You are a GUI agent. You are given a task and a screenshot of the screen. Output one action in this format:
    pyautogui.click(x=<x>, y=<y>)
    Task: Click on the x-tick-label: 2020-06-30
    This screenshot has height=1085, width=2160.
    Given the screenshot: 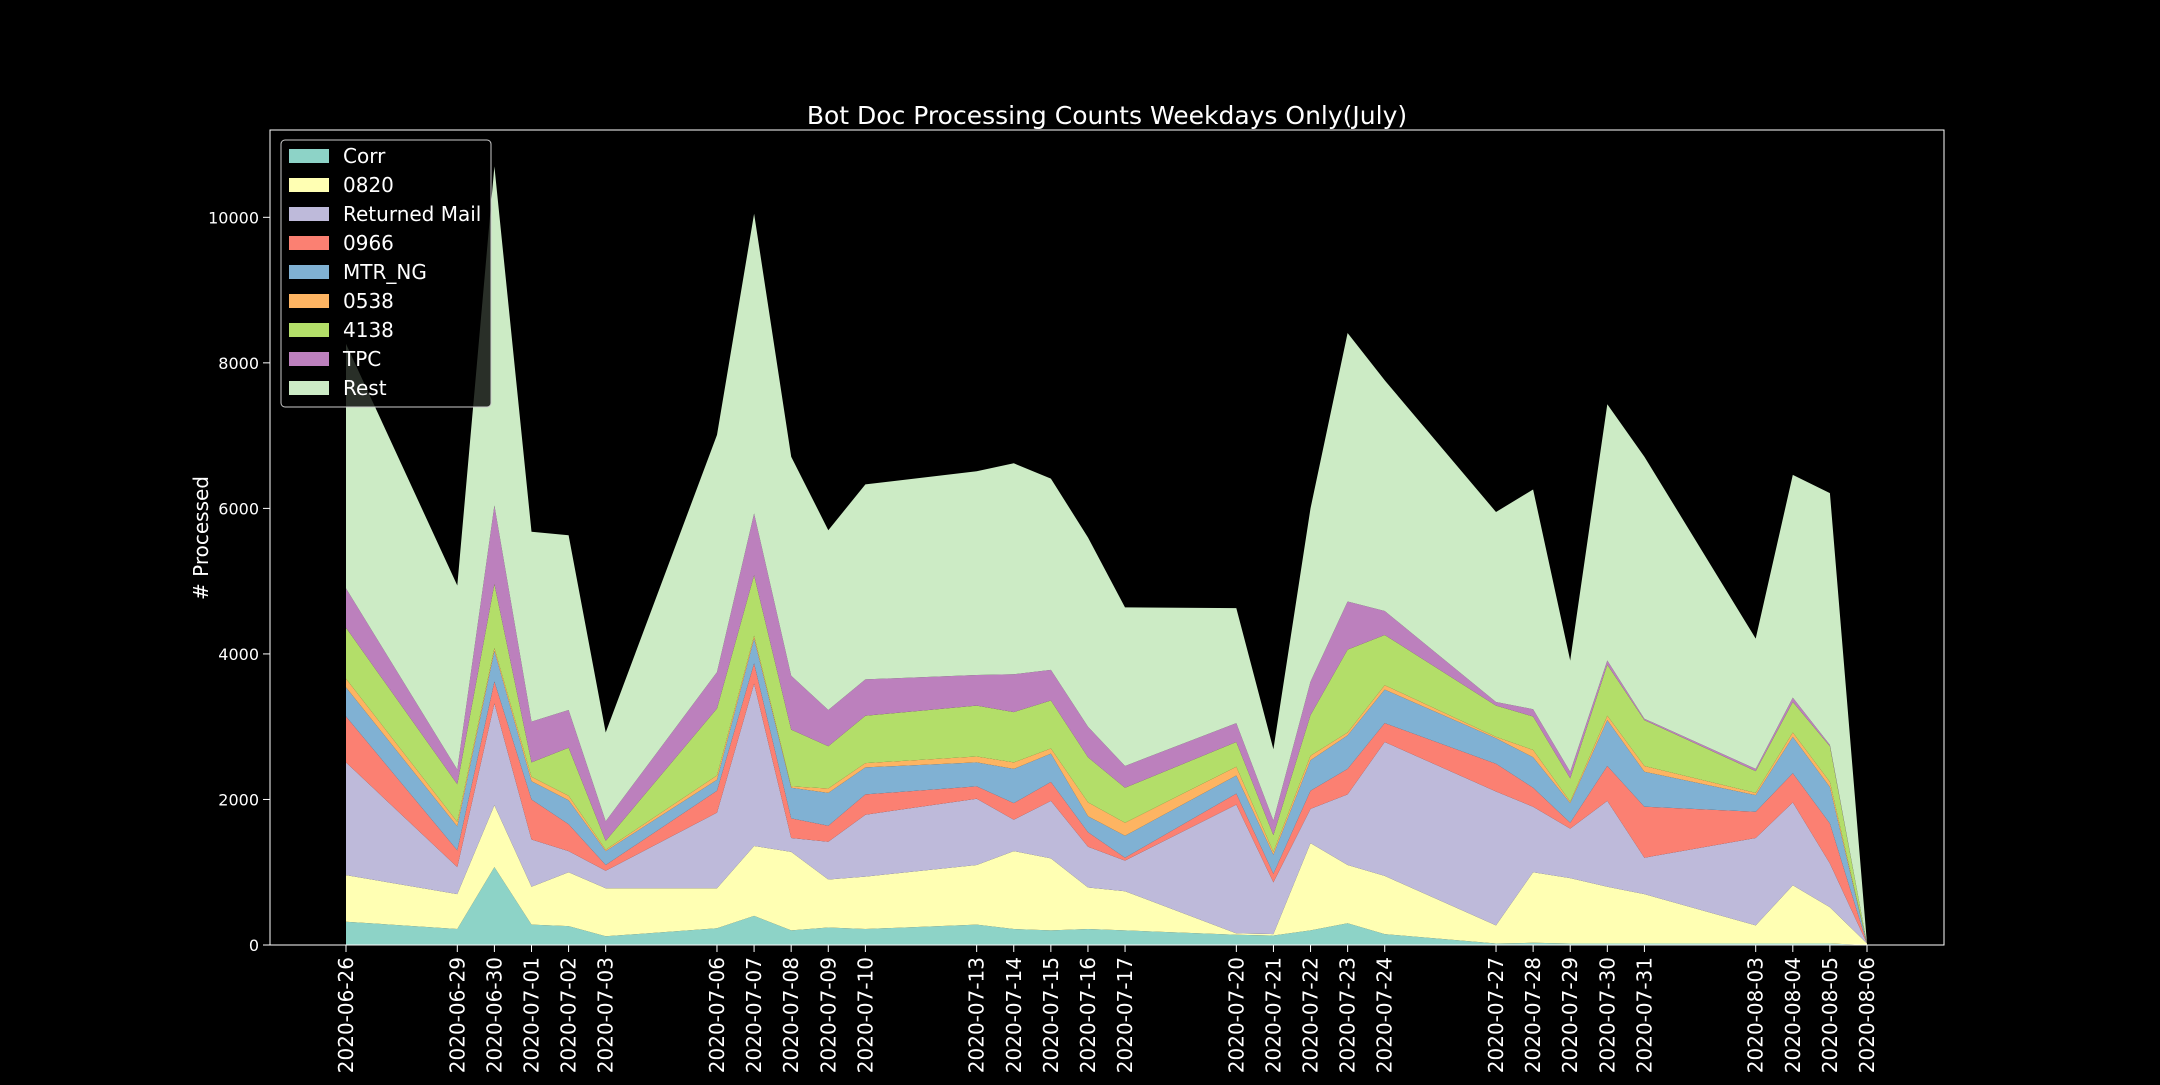 What is the action you would take?
    pyautogui.click(x=494, y=1015)
    